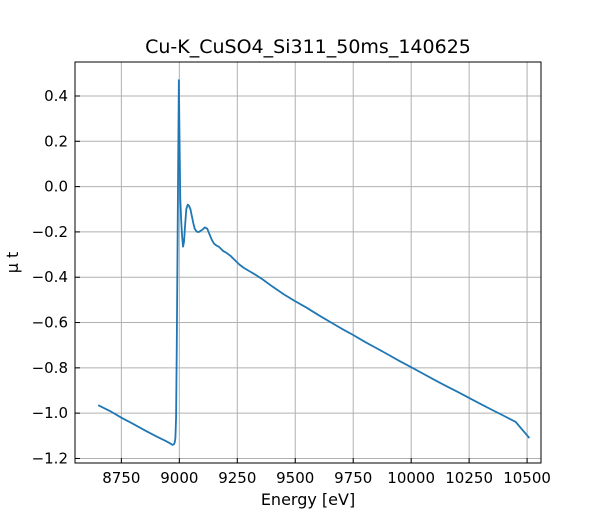 This screenshot has height=520, width=600. What do you see at coordinates (50, 277) in the screenshot?
I see `y-tick-label: −0.4` at bounding box center [50, 277].